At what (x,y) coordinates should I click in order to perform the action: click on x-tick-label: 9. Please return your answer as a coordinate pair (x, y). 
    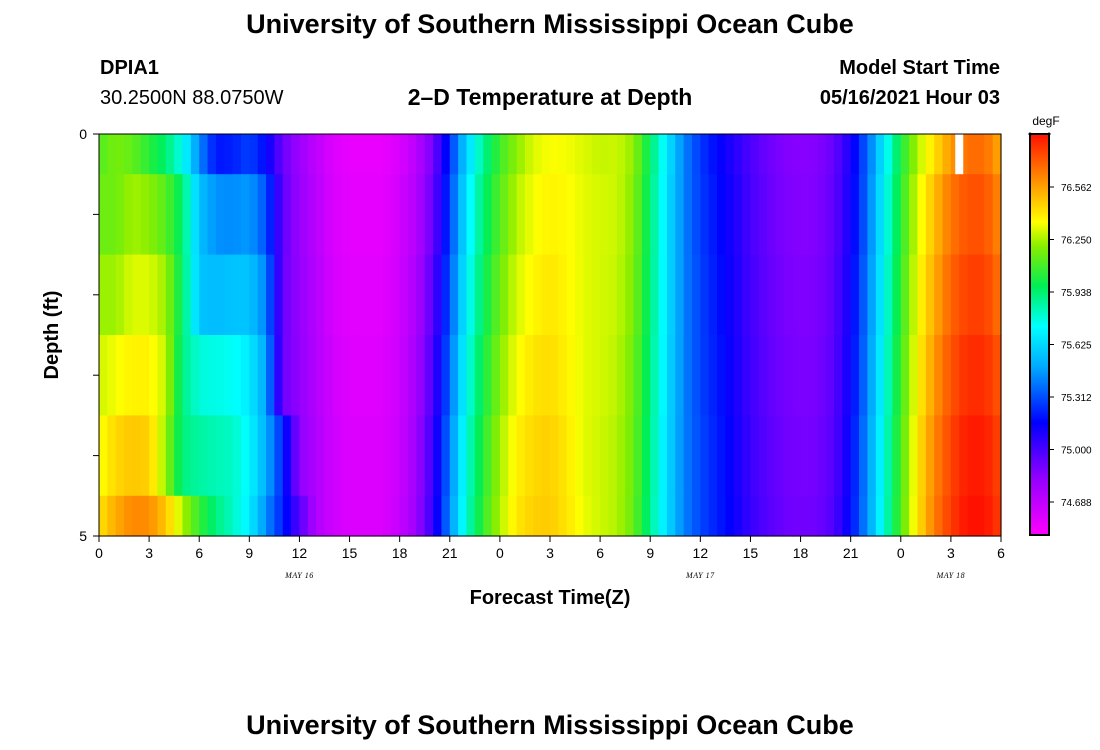
    Looking at the image, I should click on (650, 553).